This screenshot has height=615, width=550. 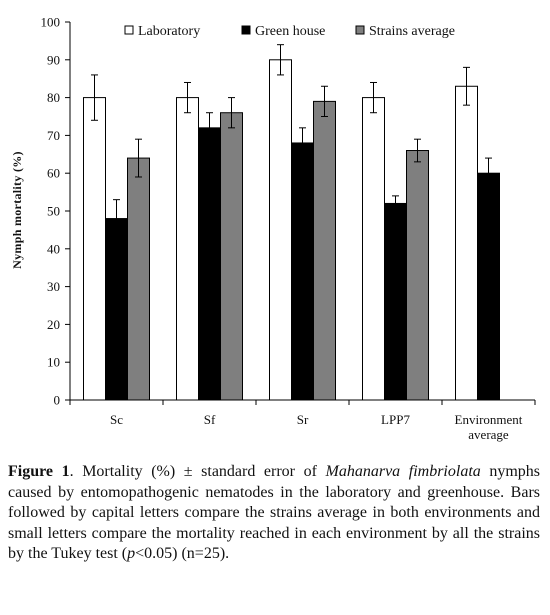 I want to click on x-tick-label-environment-average: Environment average, so click(x=489, y=427).